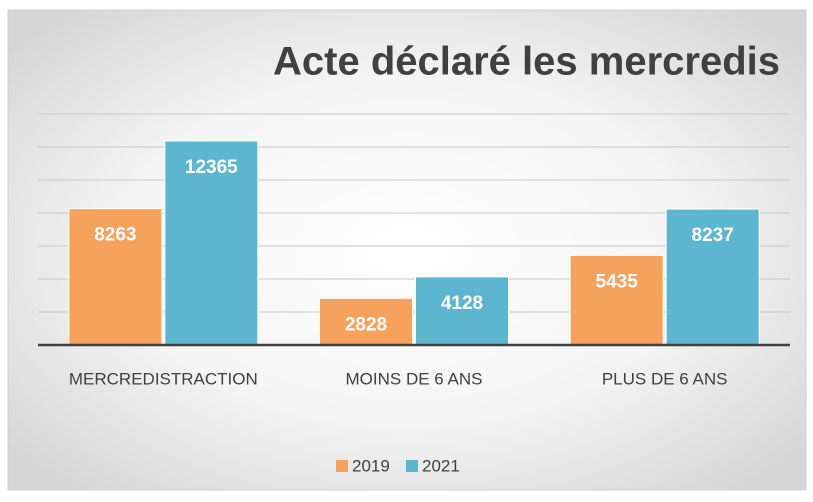  Describe the element at coordinates (526, 62) in the screenshot. I see `chart-title: Acte déclaré les mercredis` at that location.